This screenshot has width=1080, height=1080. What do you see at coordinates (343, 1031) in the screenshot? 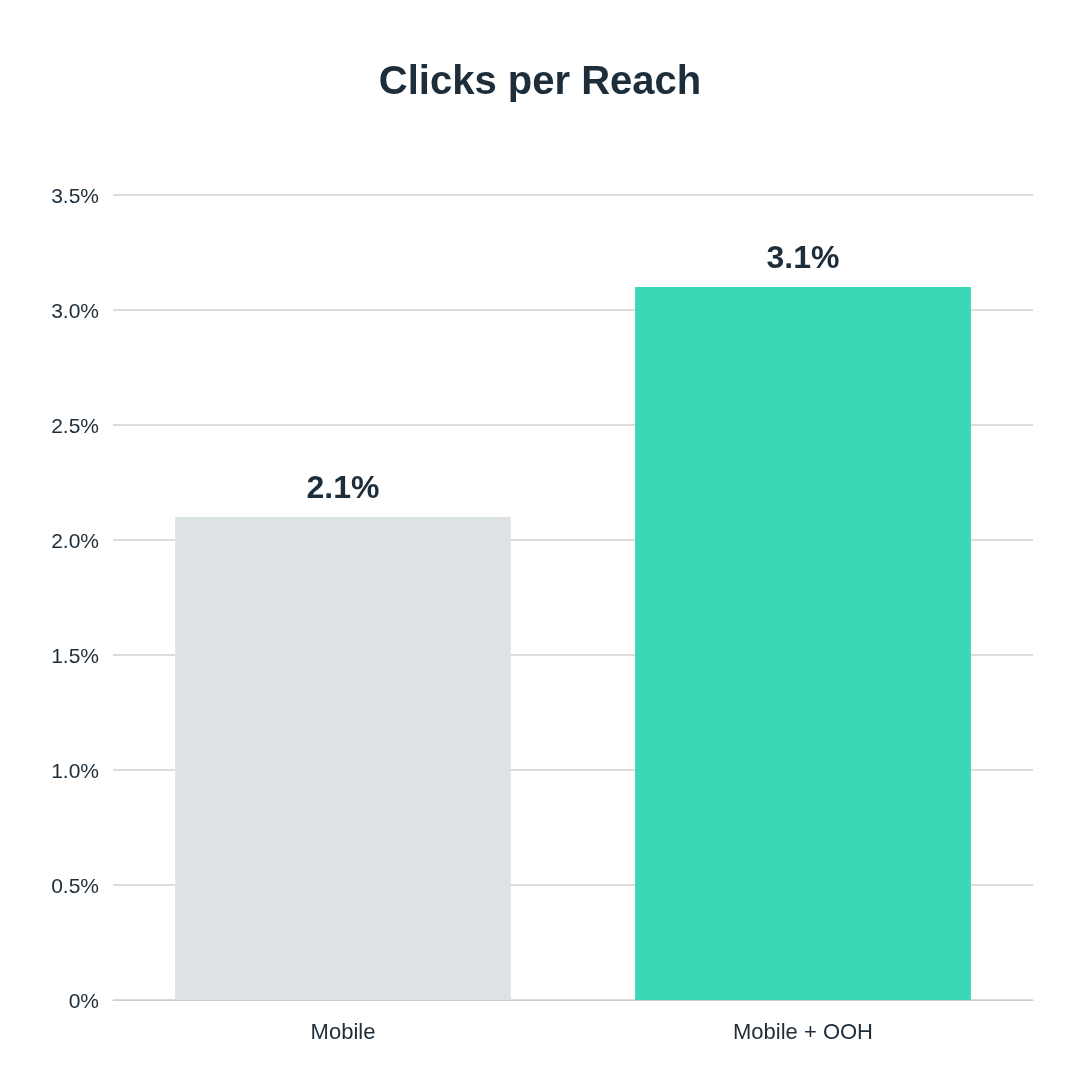
I see `x-tick-label: Mobile` at bounding box center [343, 1031].